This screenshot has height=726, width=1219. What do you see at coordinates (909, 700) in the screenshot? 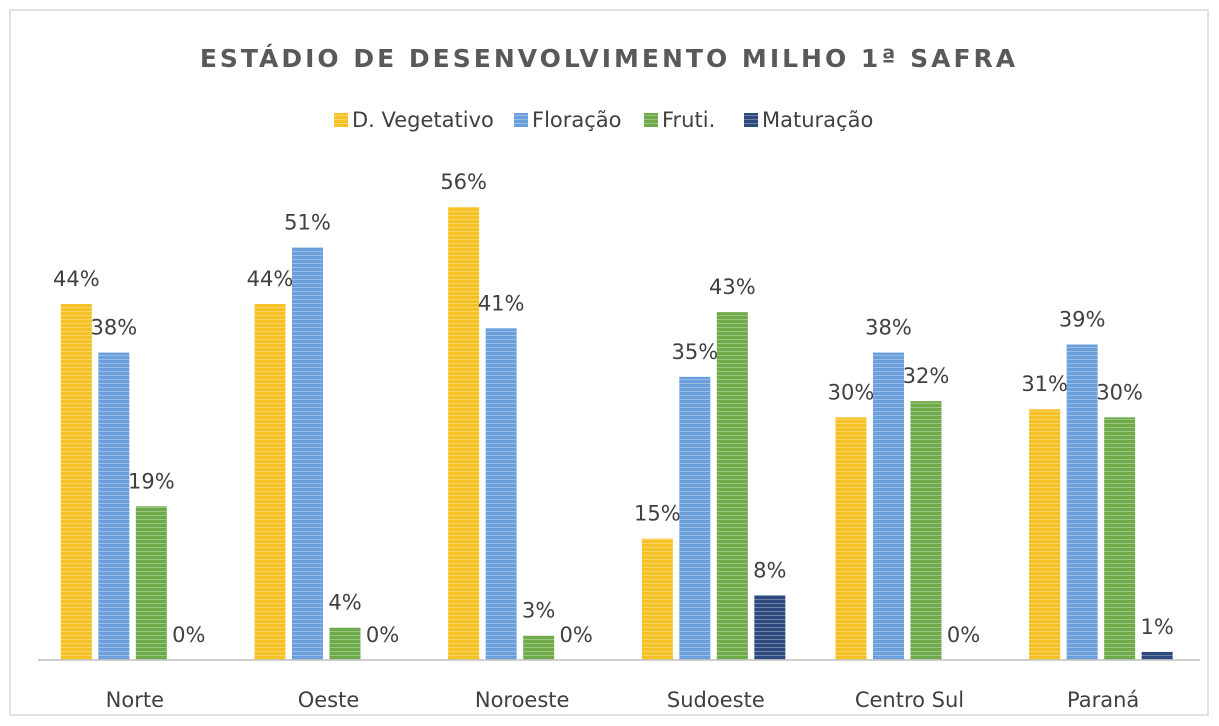
I see `x-tick-label: Centro Sul` at bounding box center [909, 700].